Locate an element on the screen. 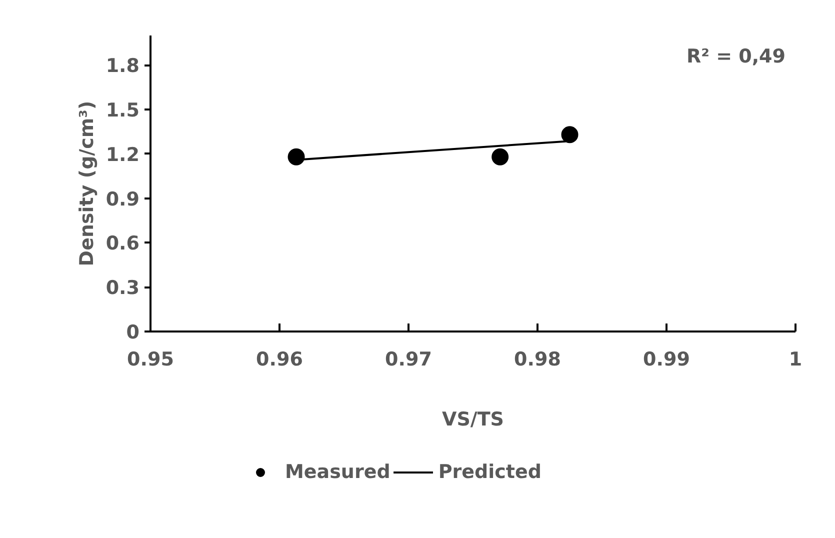 The height and width of the screenshot is (538, 835). x-tick-label: 0.98 is located at coordinates (537, 359).